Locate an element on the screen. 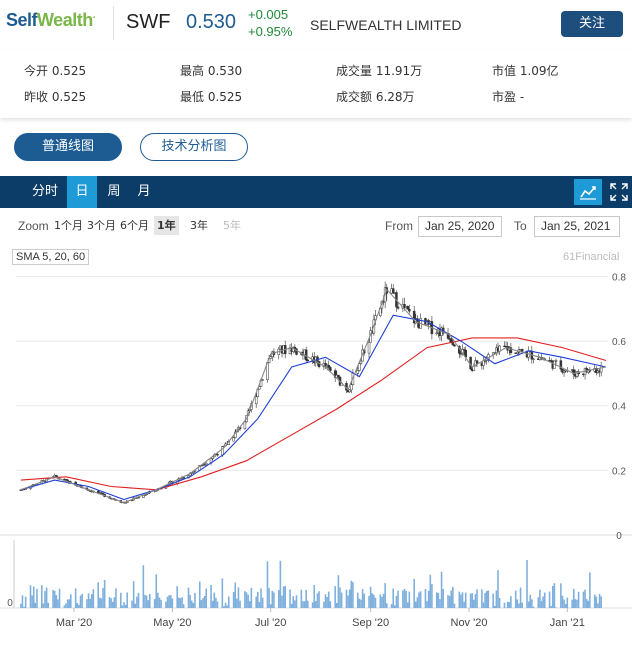 The height and width of the screenshot is (647, 632). company-name: SELFWEALTH LIMITED is located at coordinates (386, 25).